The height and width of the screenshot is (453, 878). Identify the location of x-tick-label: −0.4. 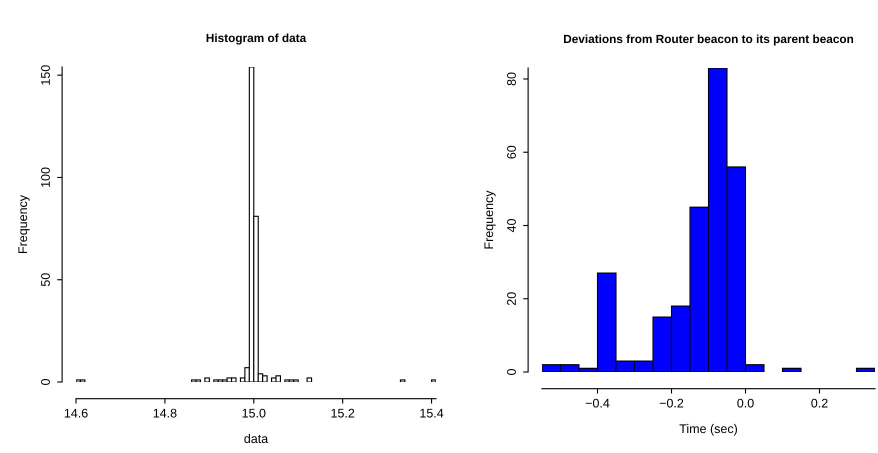
(598, 403).